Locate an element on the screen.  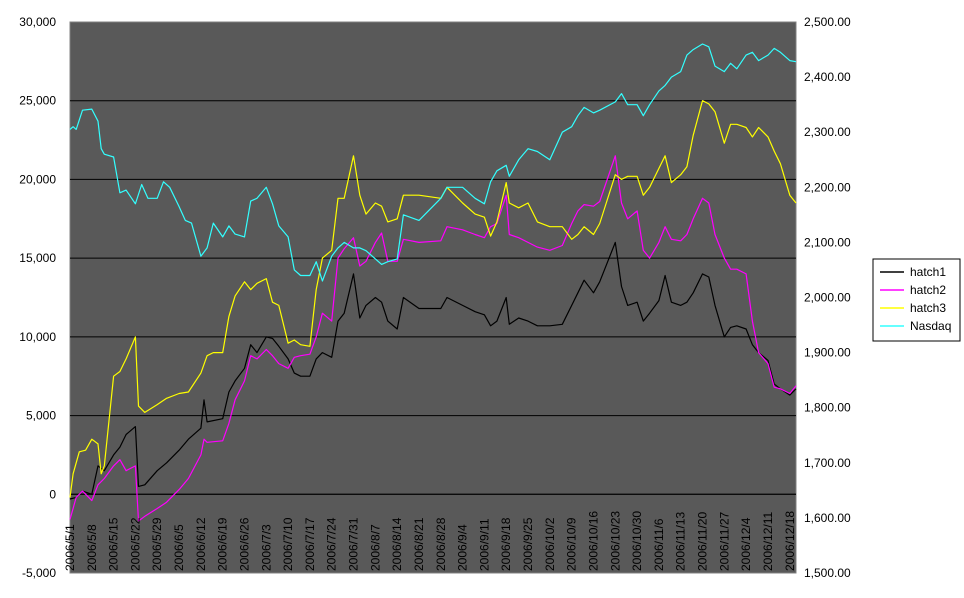
x-tick-label: 2006/9/11 is located at coordinates (484, 544).